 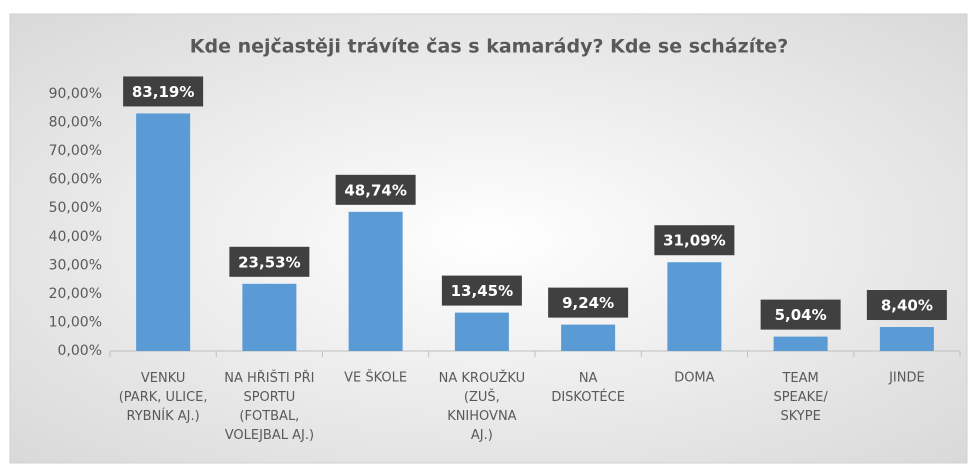 I want to click on x-tick-label: NA HŘIŠTI PŘI SPORTU (FOTBAL, VOLEJBAL AJ.), so click(x=269, y=406).